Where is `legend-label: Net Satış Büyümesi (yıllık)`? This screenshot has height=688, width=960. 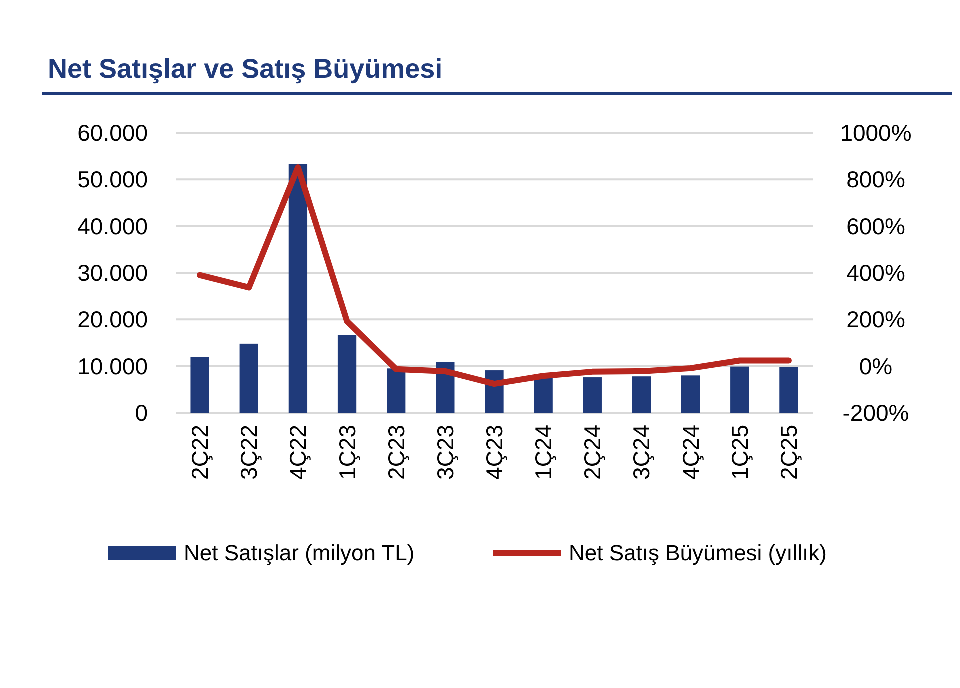 legend-label: Net Satış Büyümesi (yıllık) is located at coordinates (698, 553).